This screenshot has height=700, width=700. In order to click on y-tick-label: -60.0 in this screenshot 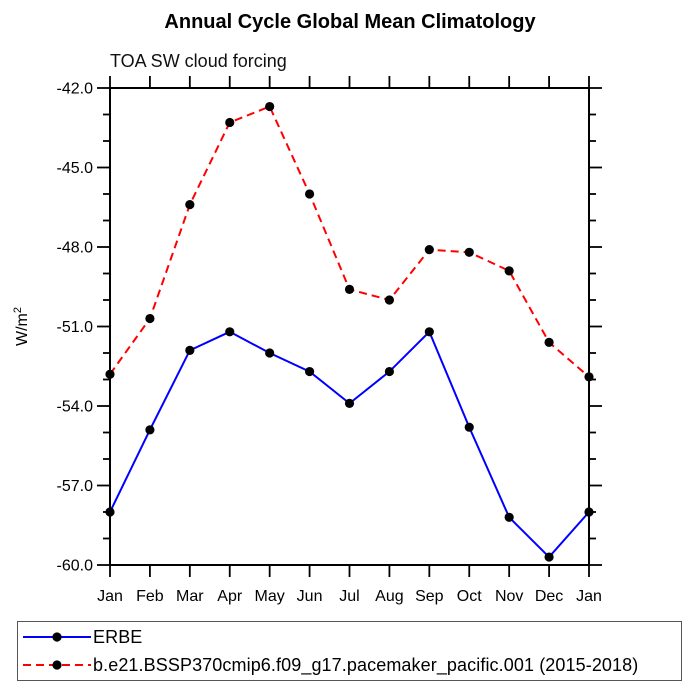, I will do `click(75, 566)`.